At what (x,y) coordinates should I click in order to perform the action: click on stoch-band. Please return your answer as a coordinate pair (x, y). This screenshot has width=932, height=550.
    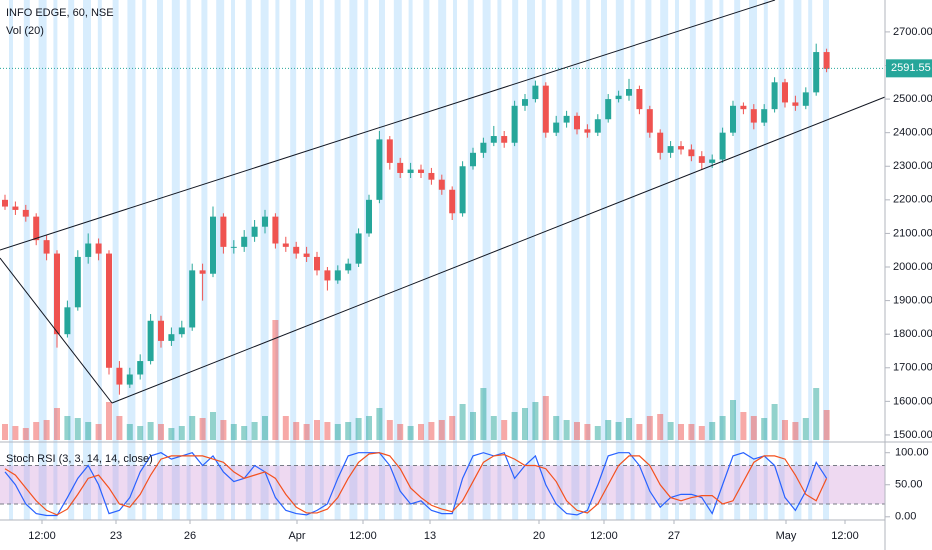
    Looking at the image, I should click on (442, 484).